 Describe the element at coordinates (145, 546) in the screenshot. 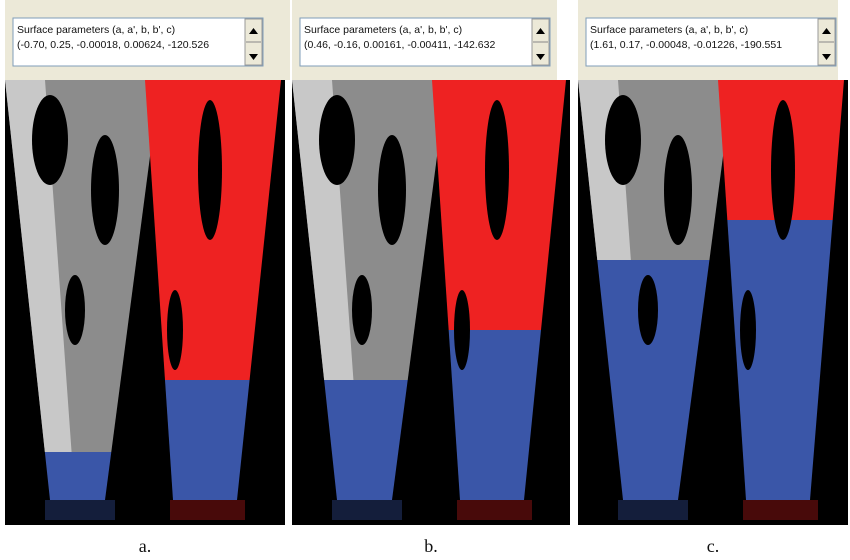

I see `caption: a.` at that location.